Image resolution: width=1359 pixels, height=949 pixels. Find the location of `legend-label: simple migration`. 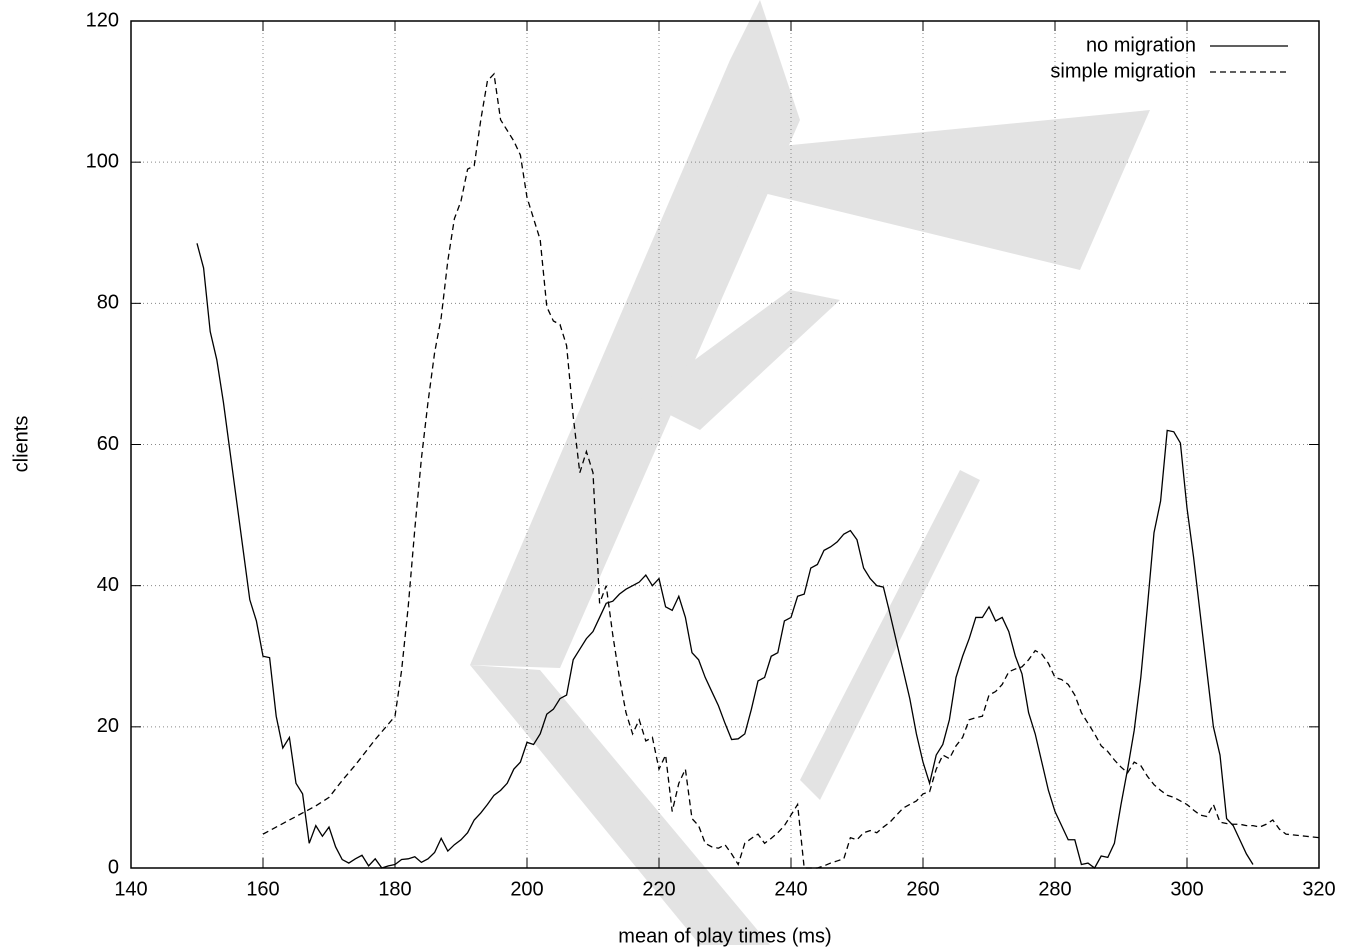

legend-label: simple migration is located at coordinates (1123, 71).